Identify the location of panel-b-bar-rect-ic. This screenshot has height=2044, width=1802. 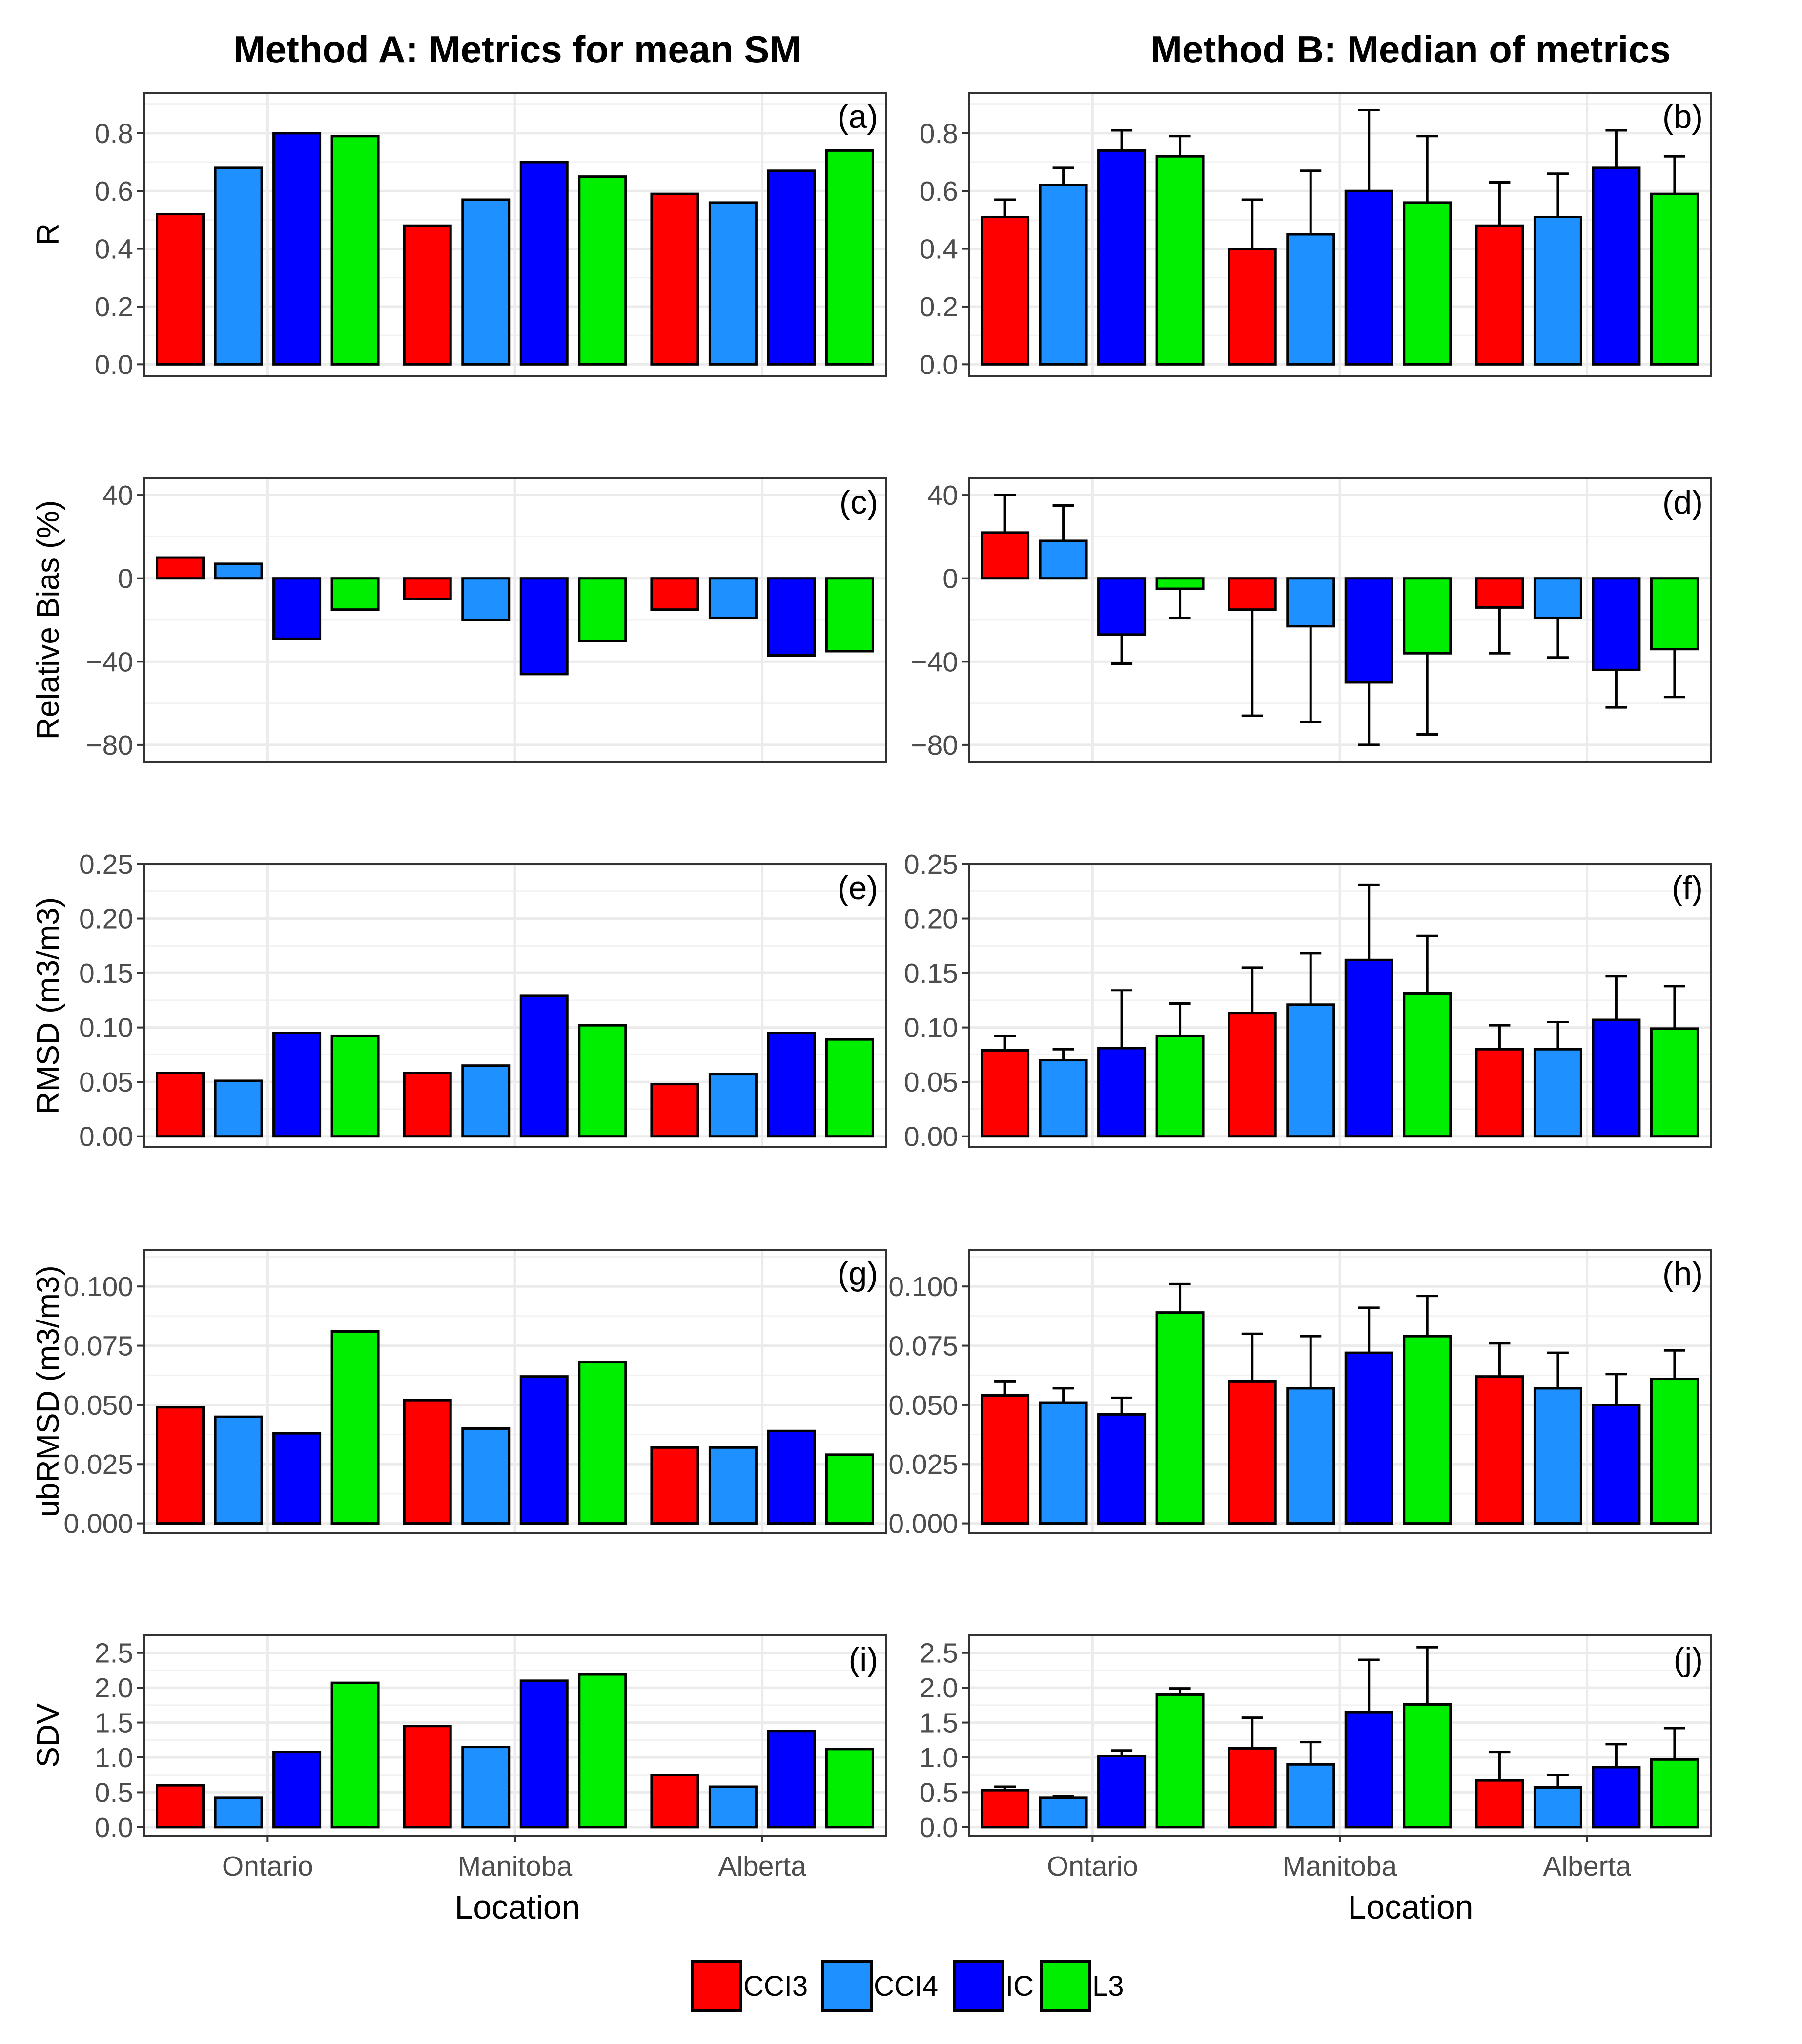
(1122, 257).